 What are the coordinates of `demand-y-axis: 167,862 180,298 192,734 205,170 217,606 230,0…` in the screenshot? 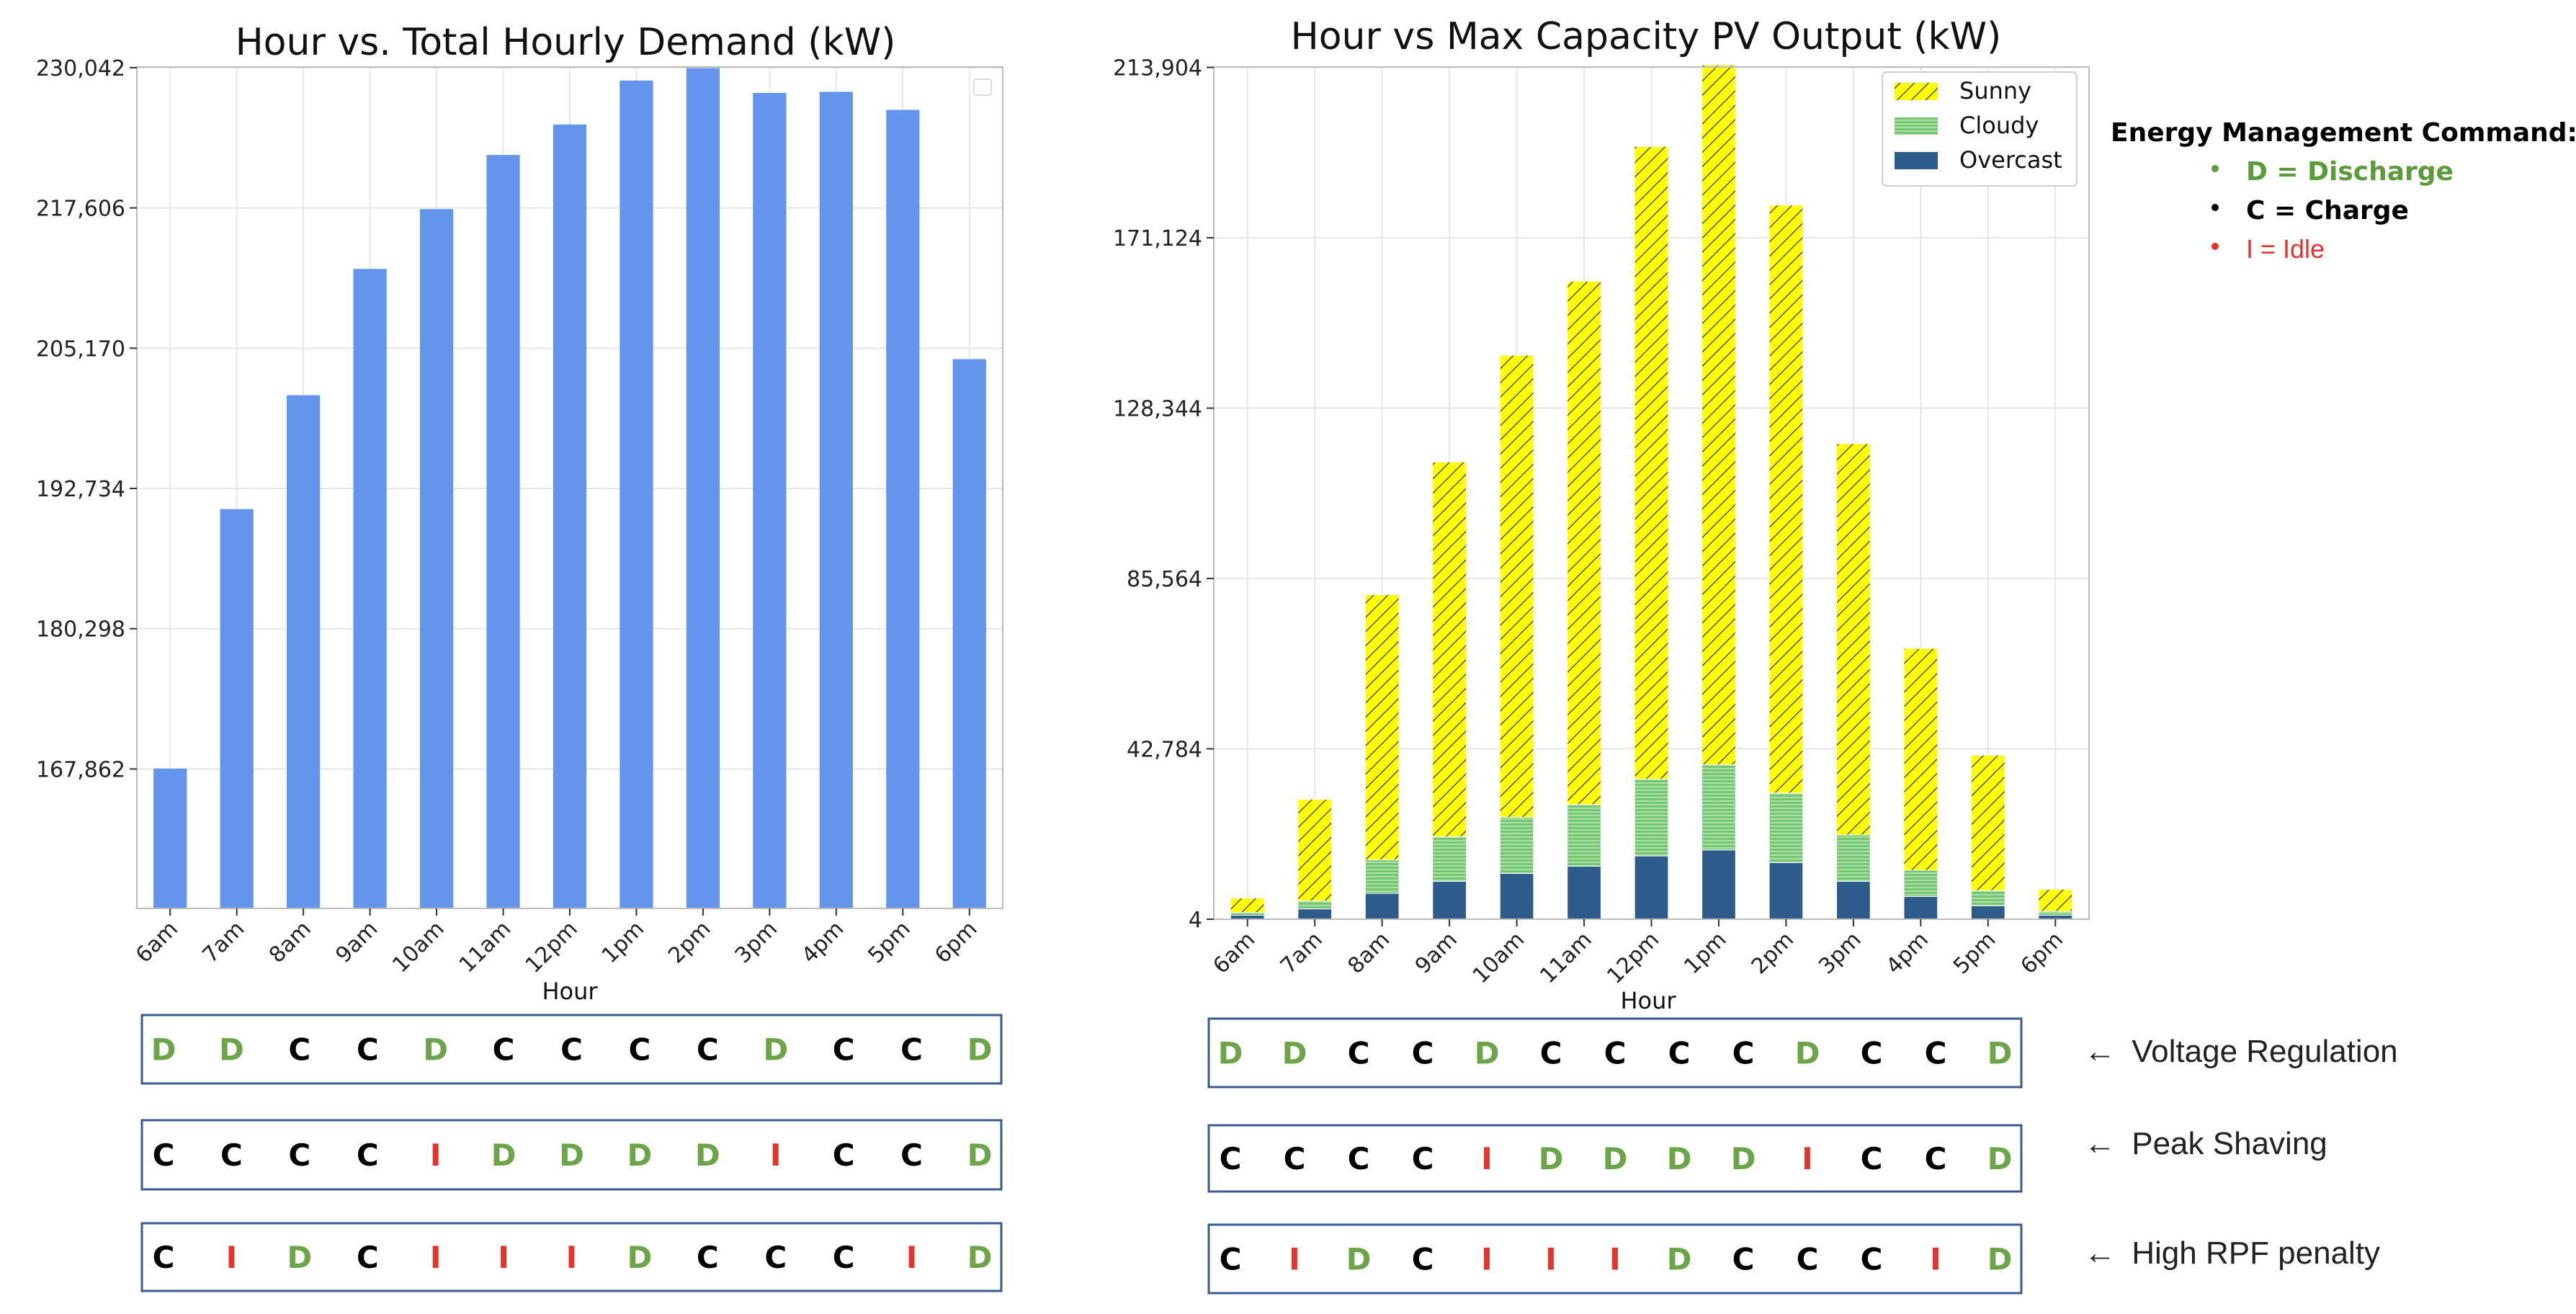 It's located at (86, 419).